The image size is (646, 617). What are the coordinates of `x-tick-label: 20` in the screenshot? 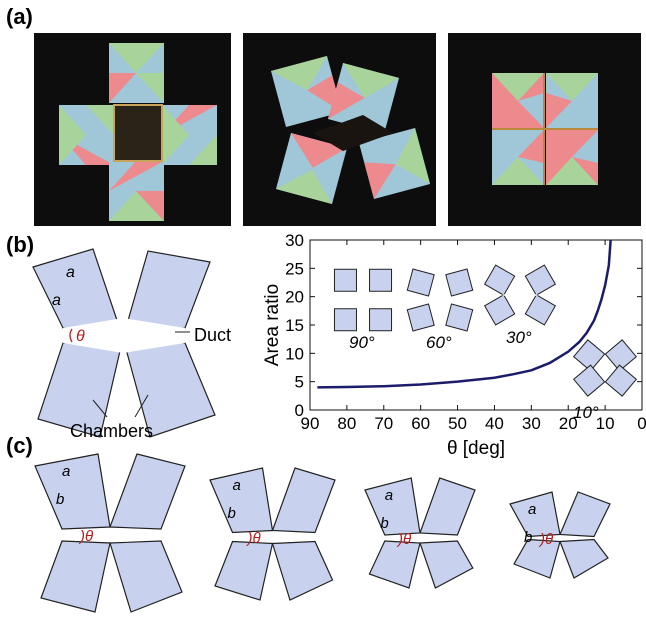 It's located at (568, 423).